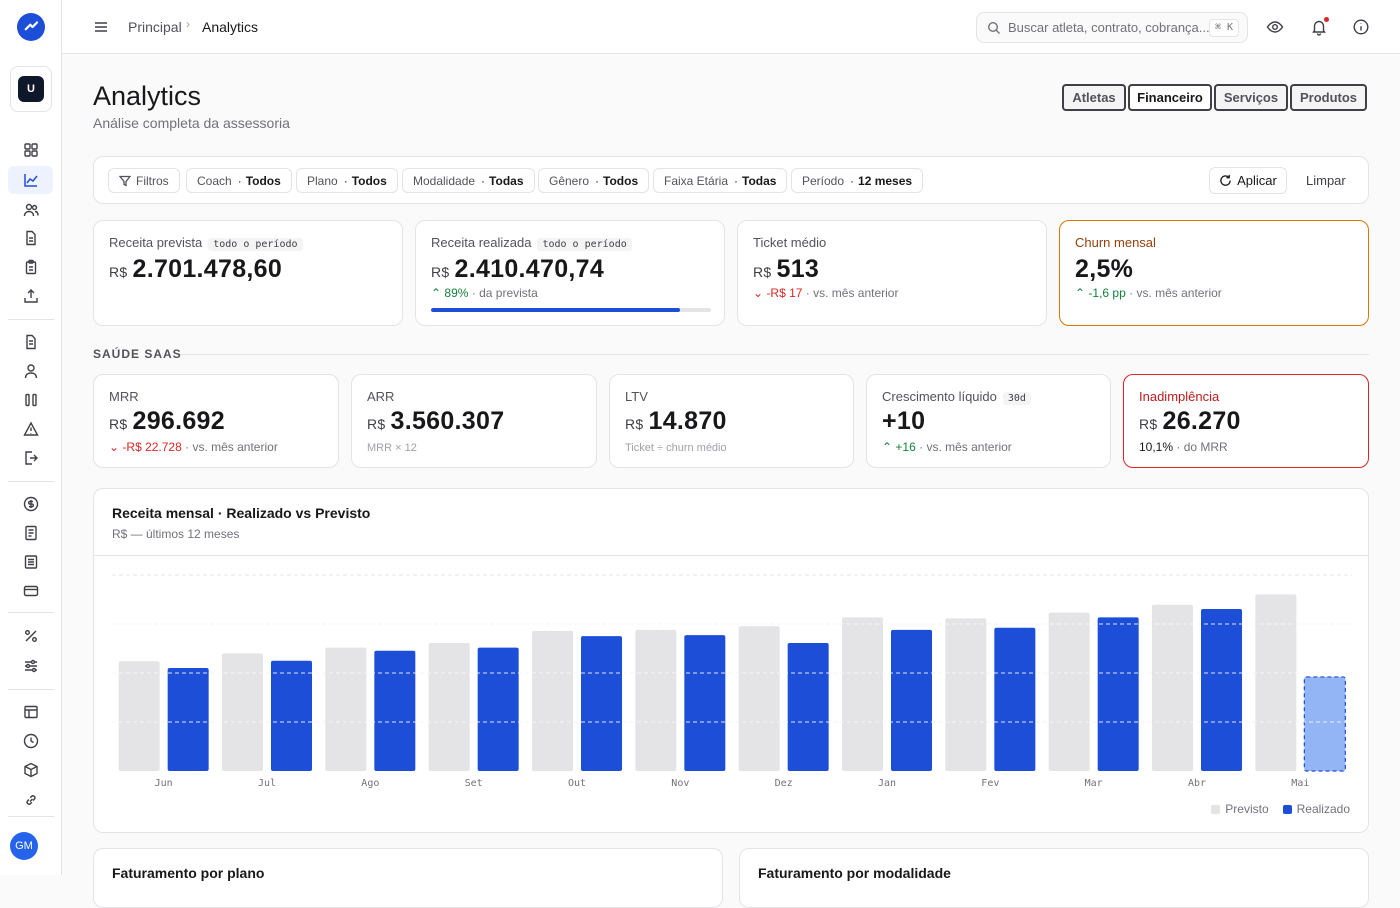  Describe the element at coordinates (1316, 809) in the screenshot. I see `legend-item-realizado: Realizado` at that location.